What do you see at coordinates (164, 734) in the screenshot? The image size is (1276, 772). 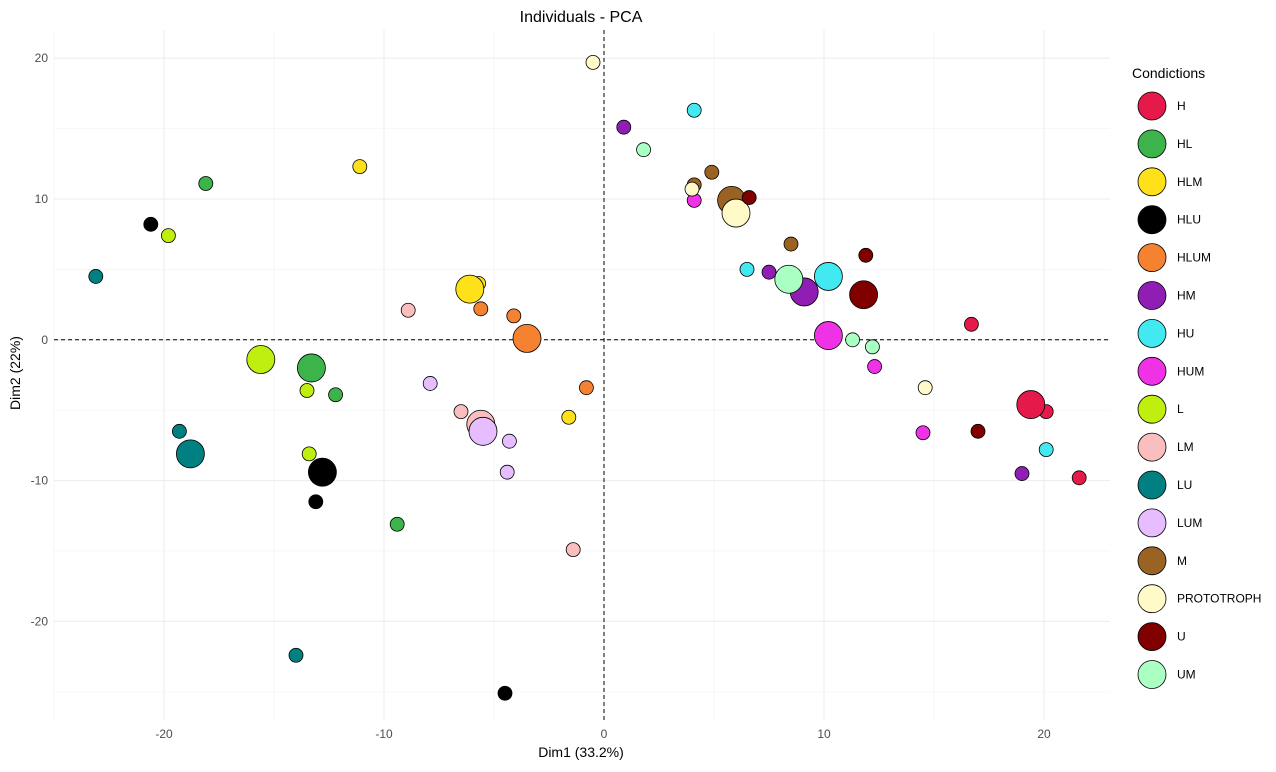 I see `x-tick-label: -20` at bounding box center [164, 734].